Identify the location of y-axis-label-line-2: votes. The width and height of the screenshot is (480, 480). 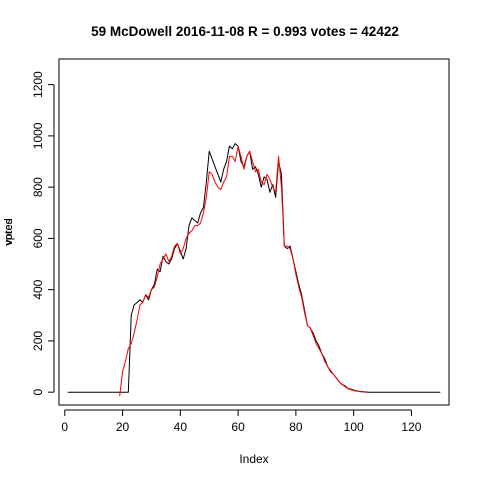
(9, 231).